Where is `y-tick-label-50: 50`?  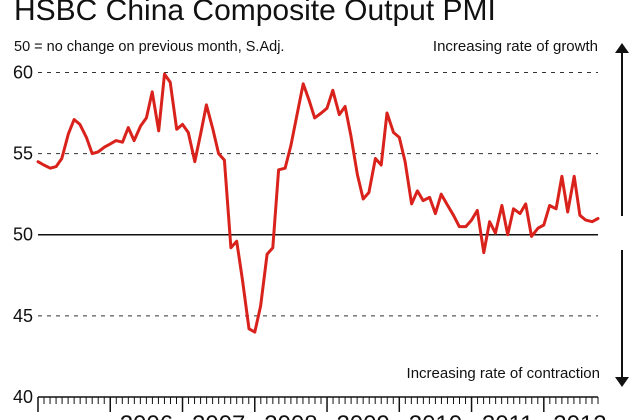 y-tick-label-50: 50 is located at coordinates (23, 235).